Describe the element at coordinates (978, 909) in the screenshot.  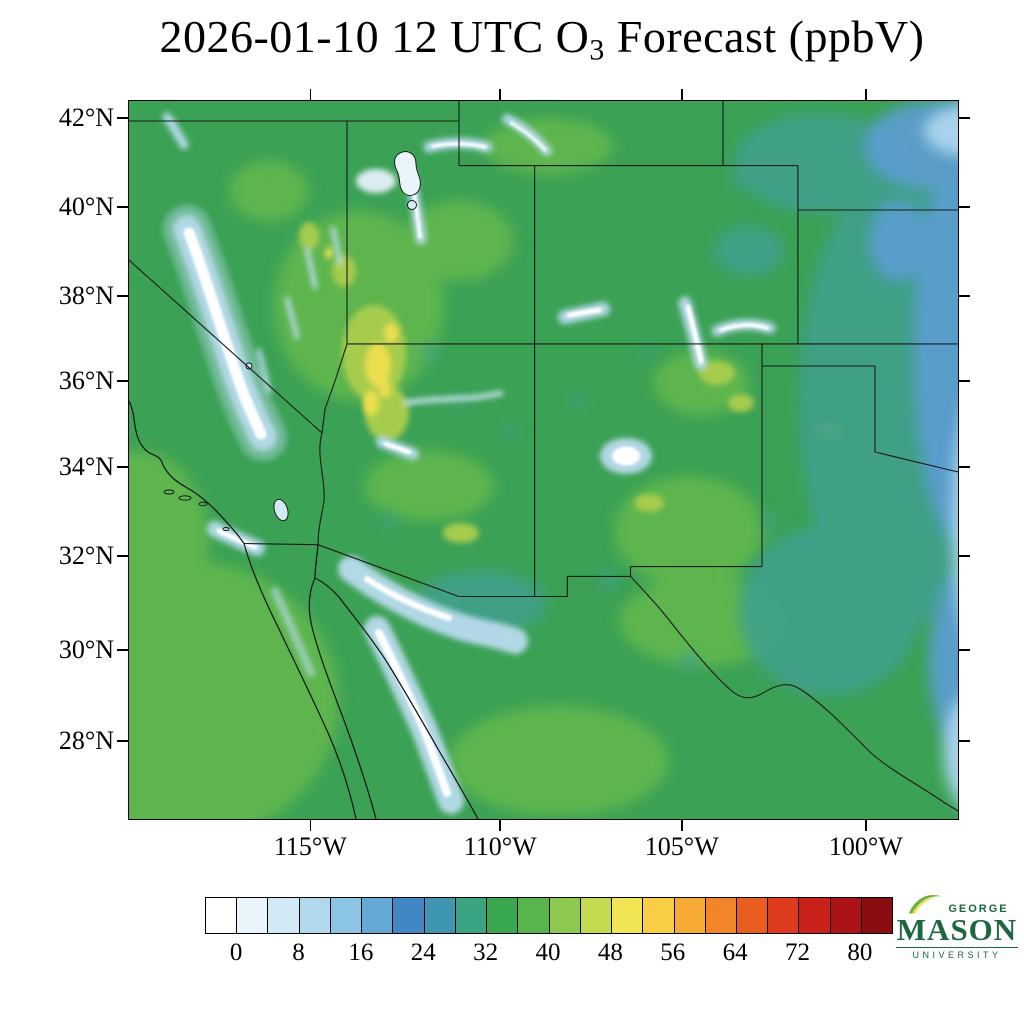
I see `gmu-george-text: GEORGE` at that location.